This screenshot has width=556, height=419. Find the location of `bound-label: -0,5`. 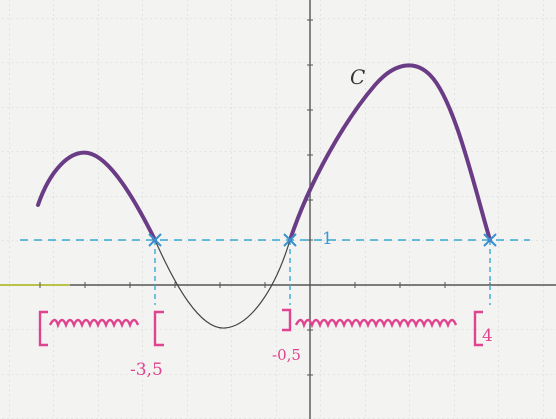

bound-label: -0,5 is located at coordinates (286, 355).